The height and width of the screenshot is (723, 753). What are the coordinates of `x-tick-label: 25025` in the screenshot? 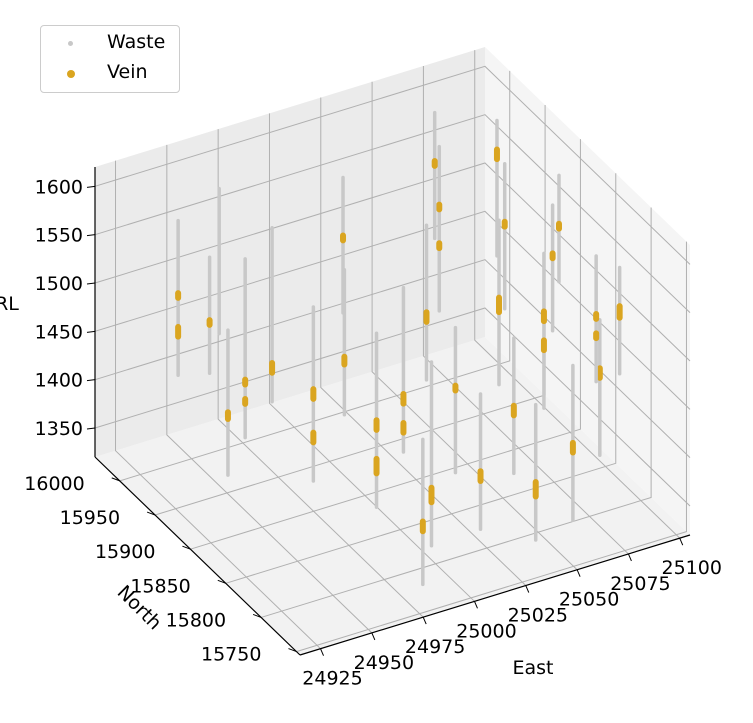 It's located at (538, 616).